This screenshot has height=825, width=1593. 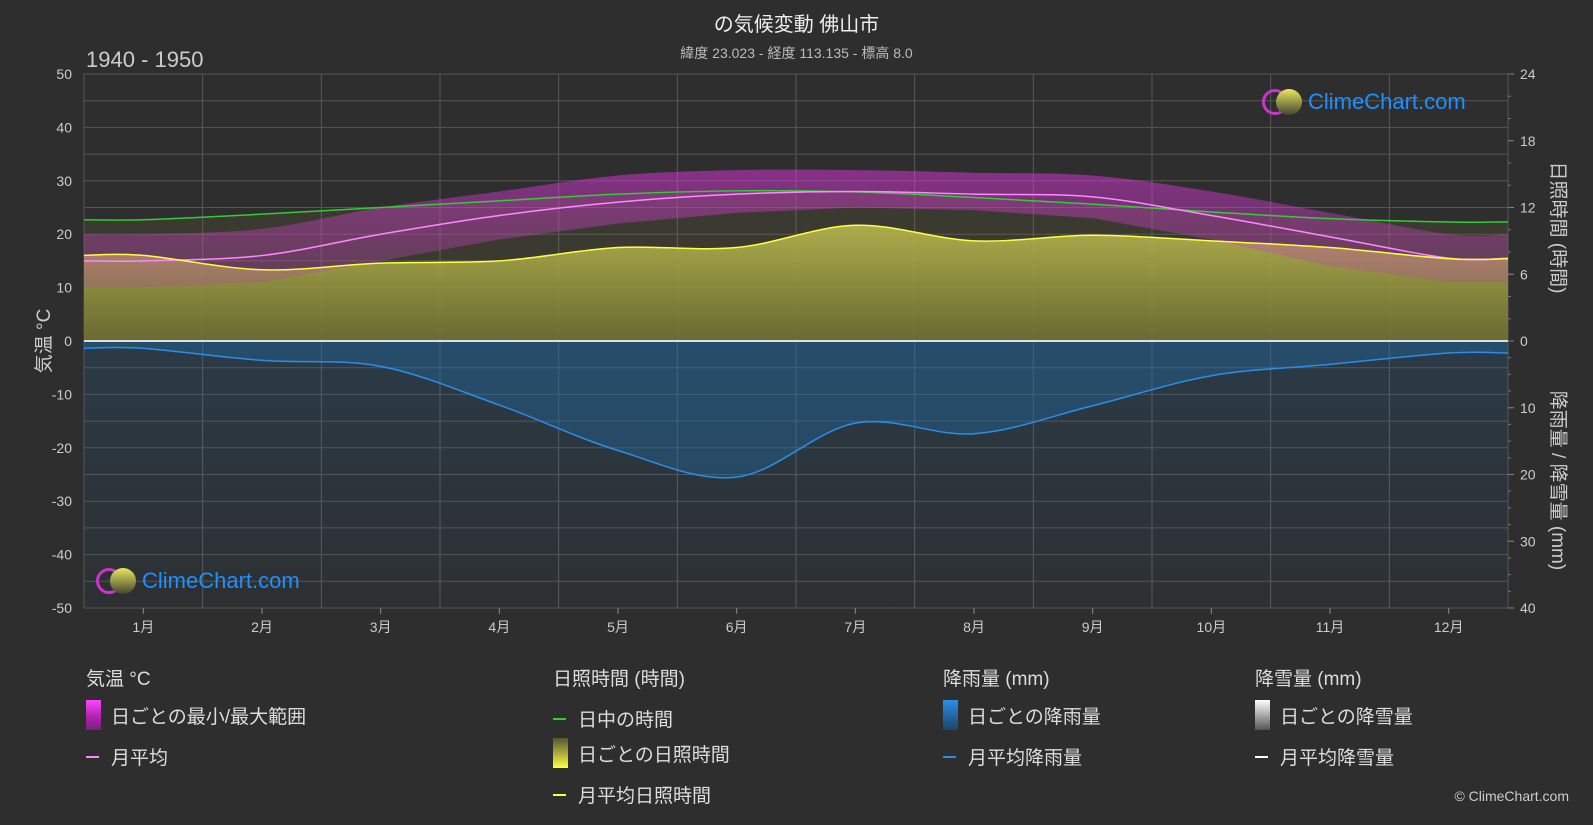 I want to click on rain-avg-swatch, so click(x=949, y=756).